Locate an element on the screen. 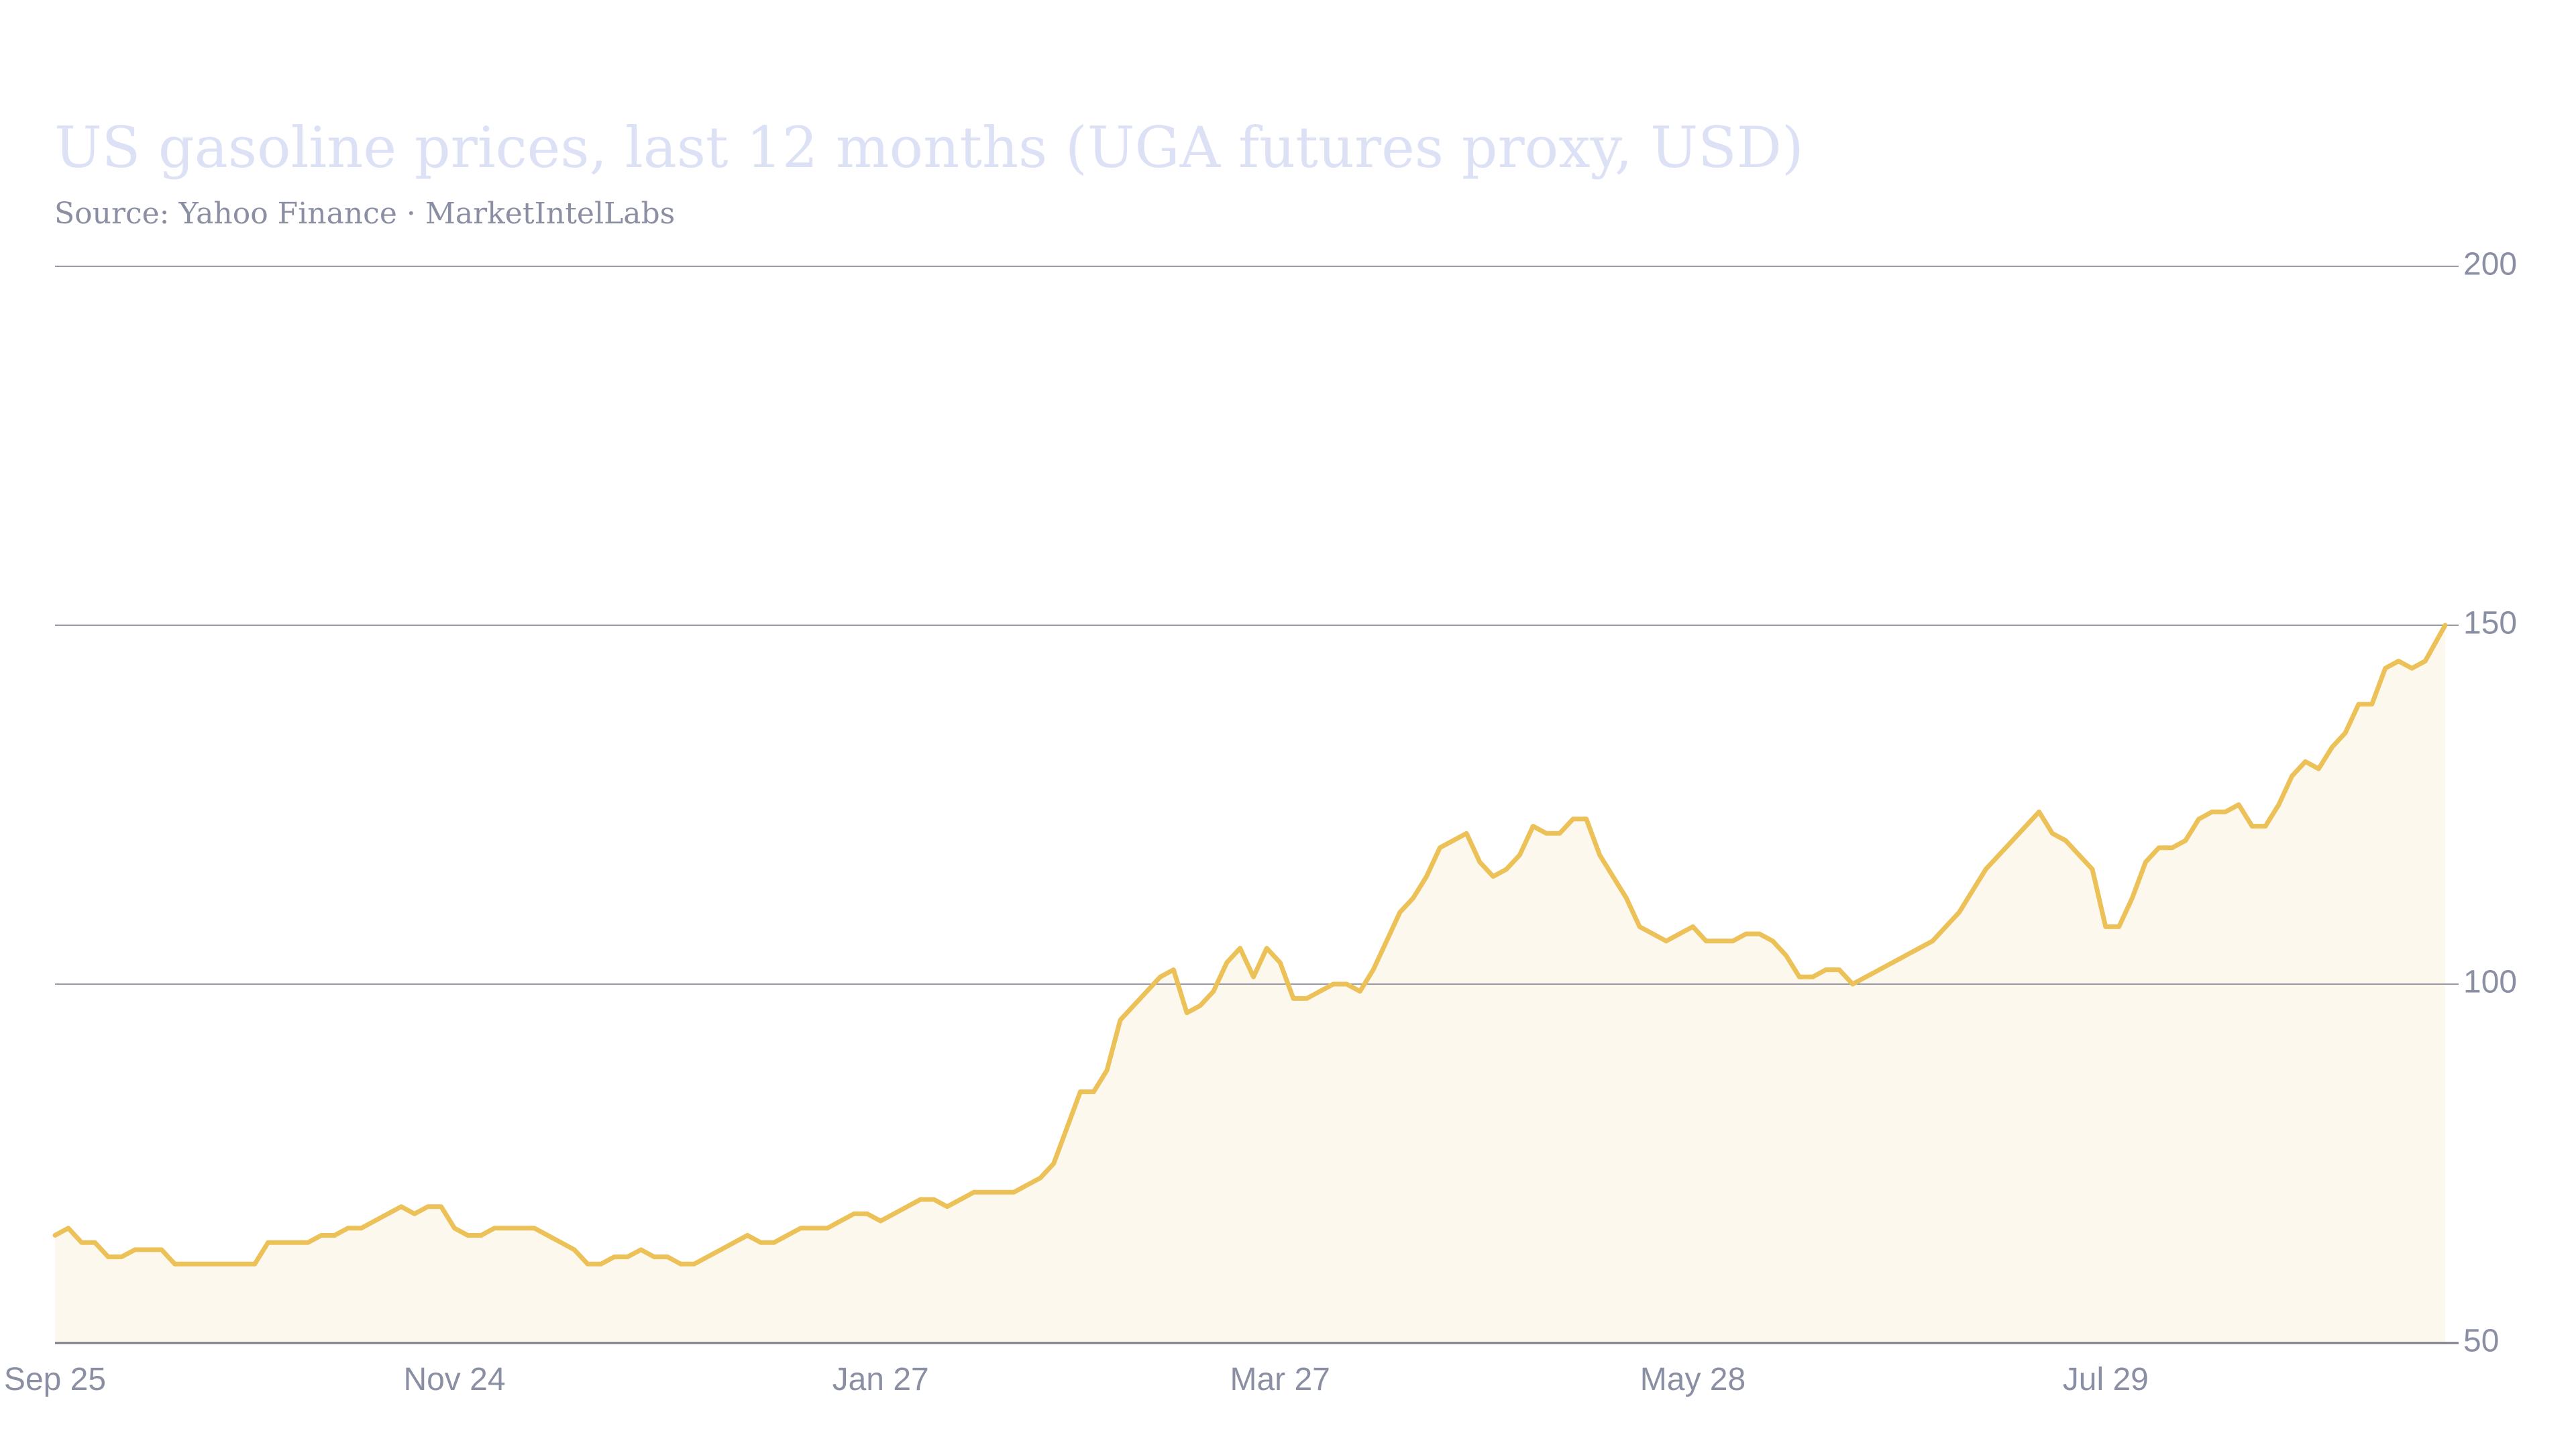 This screenshot has width=2576, height=1449. chart-subtitle: Source: Yahoo Finance · MarketIntelLabs is located at coordinates (365, 214).